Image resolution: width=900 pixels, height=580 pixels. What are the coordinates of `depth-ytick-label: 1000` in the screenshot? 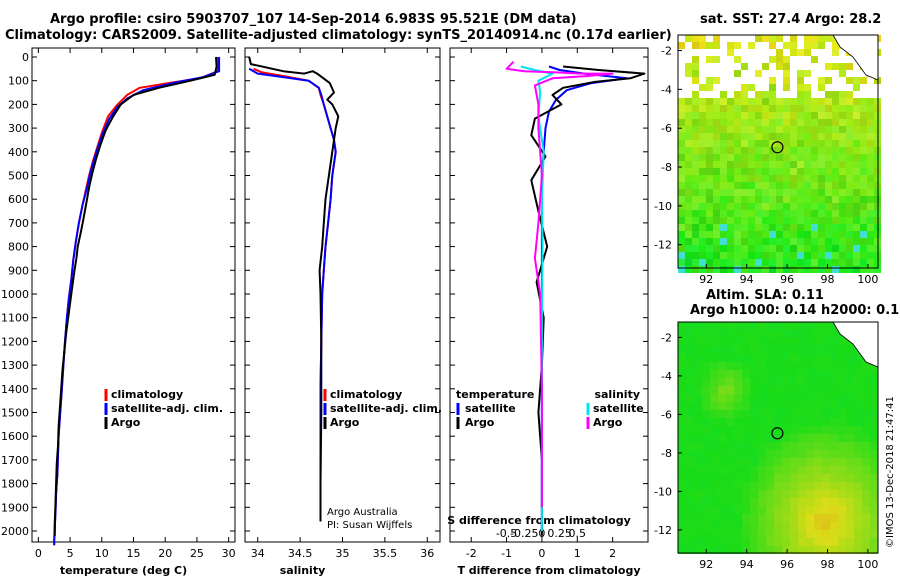 It's located at (15, 294).